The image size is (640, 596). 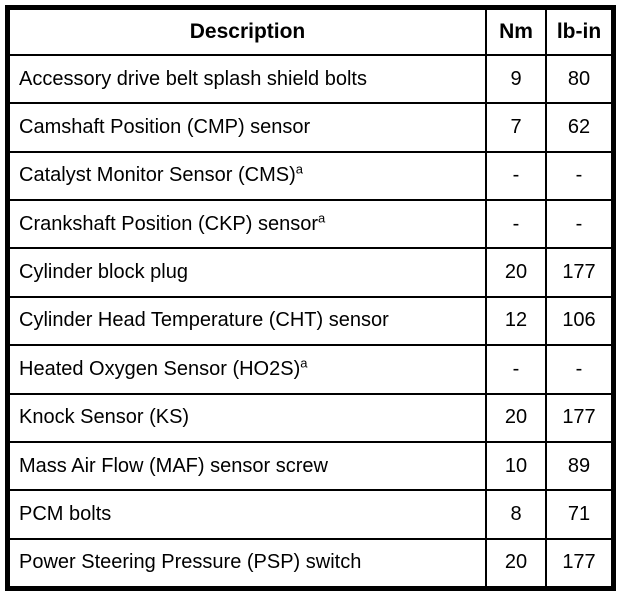 I want to click on table-row: PCM bolts 8 71, so click(x=310, y=515).